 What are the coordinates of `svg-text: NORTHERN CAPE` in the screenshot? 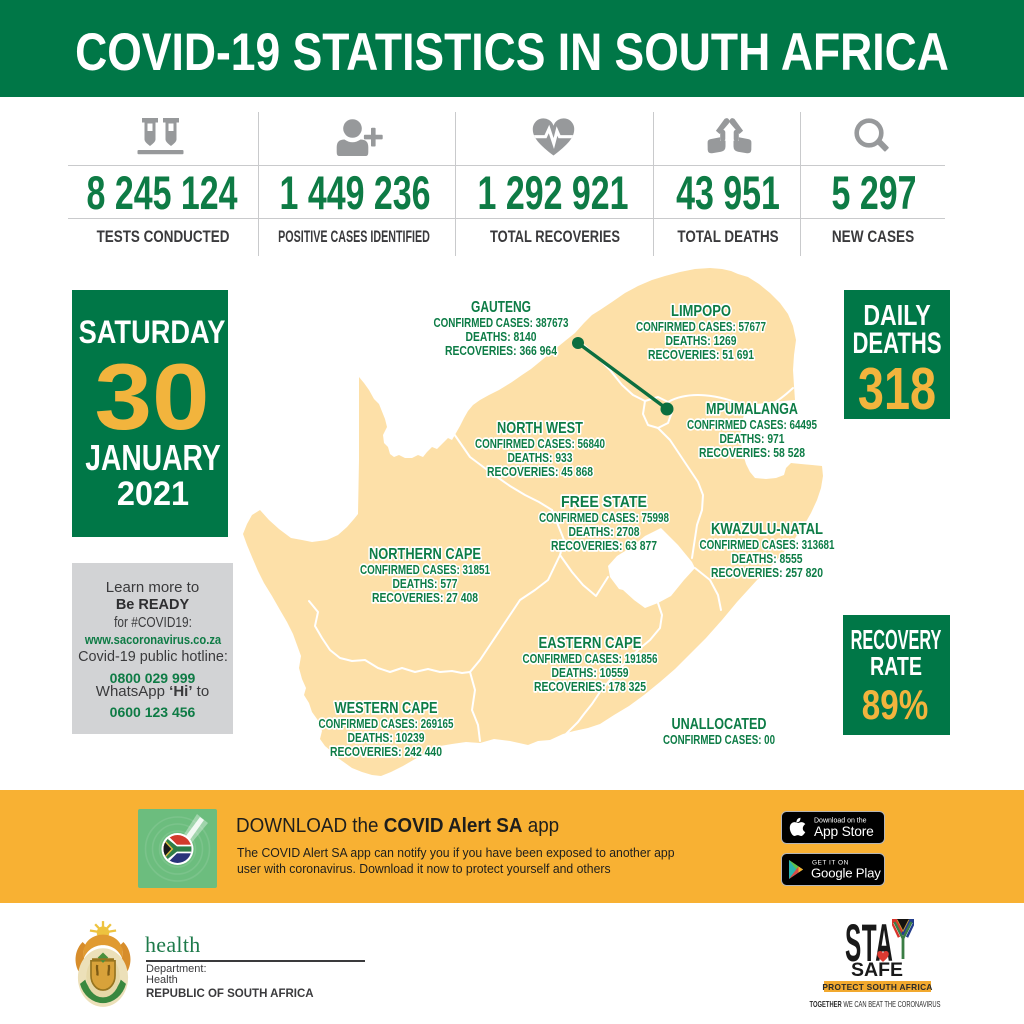 It's located at (425, 554).